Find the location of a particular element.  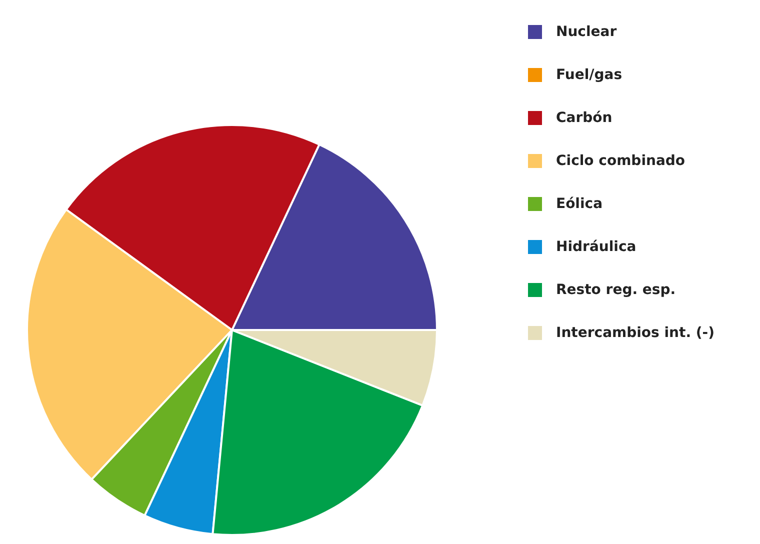

legend-label: Resto reg. esp. is located at coordinates (616, 290).